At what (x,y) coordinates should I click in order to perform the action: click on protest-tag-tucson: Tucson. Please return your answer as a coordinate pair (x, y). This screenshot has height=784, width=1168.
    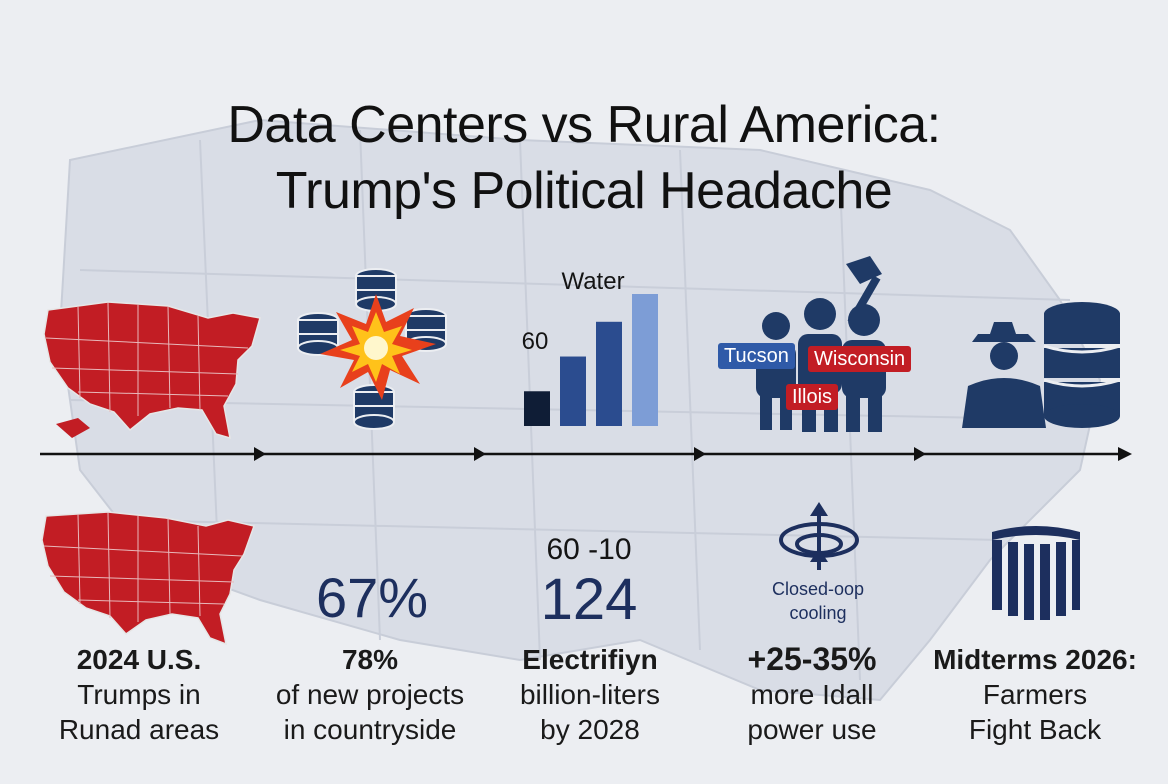
    Looking at the image, I should click on (756, 356).